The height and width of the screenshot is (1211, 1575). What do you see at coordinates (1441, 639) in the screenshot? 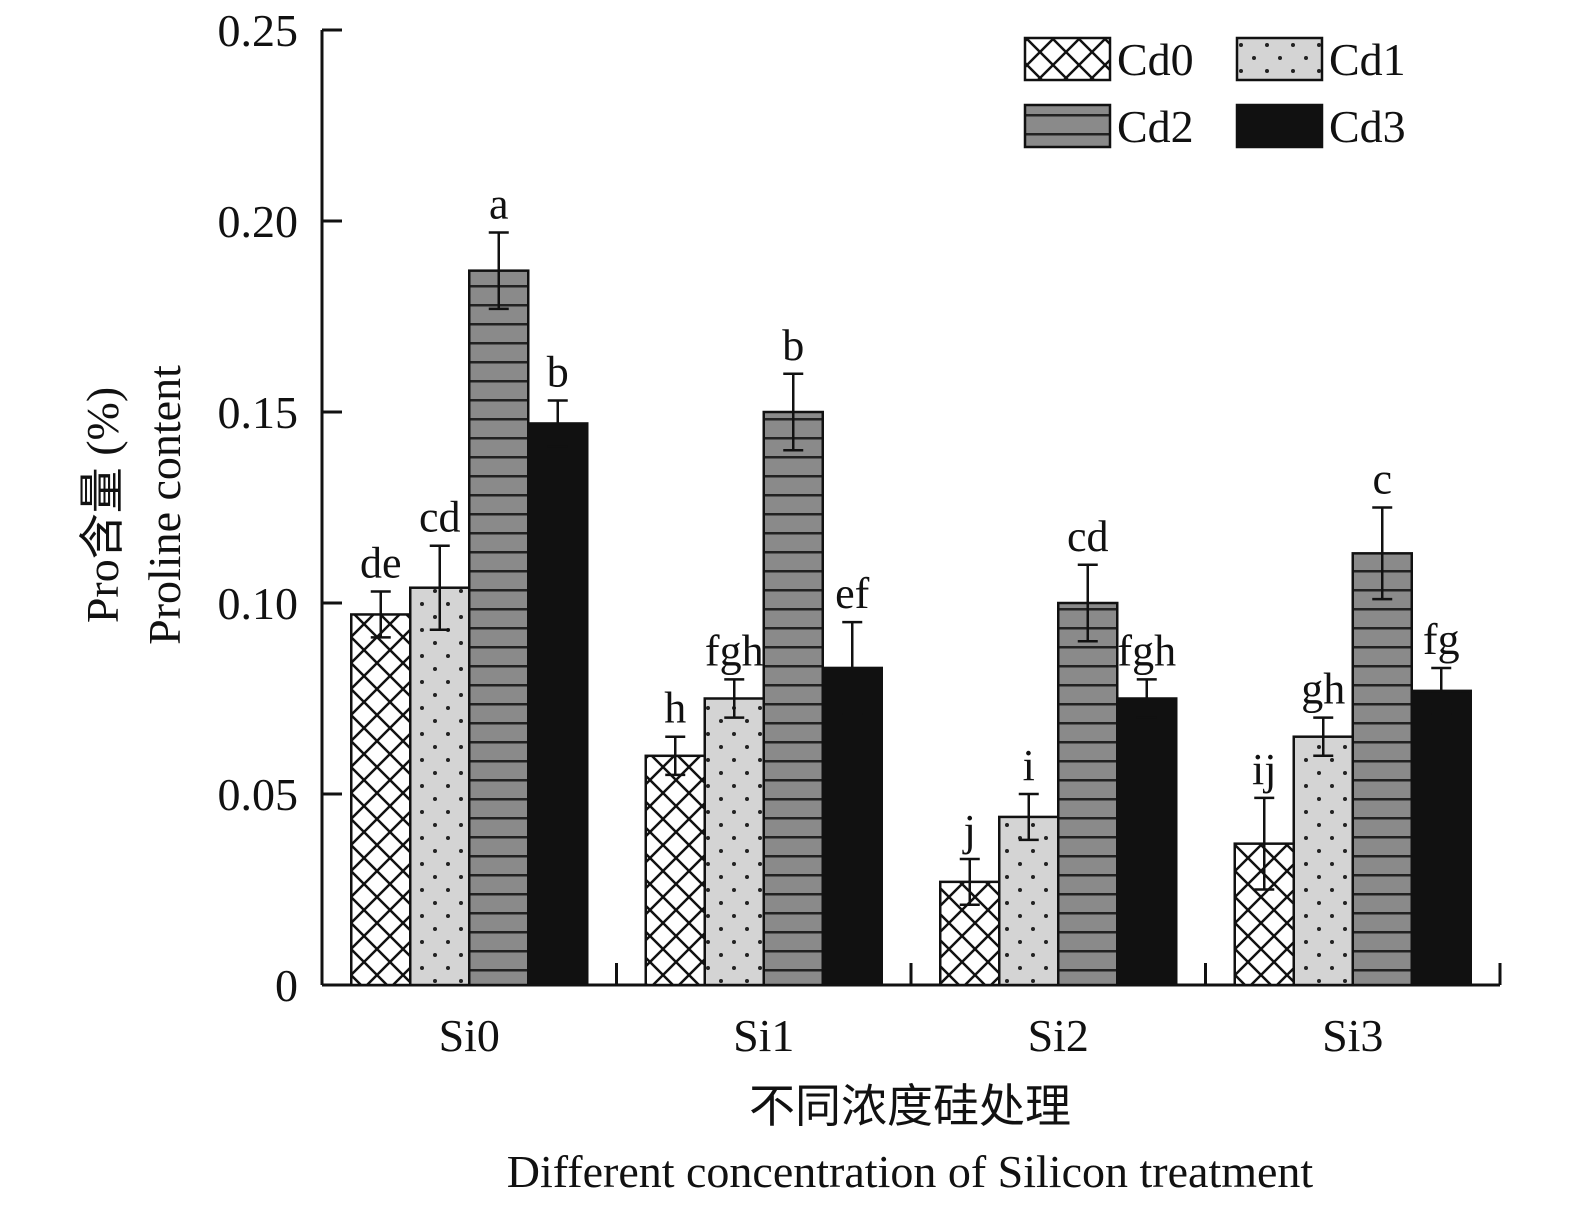
I see `significance-label: fg` at bounding box center [1441, 639].